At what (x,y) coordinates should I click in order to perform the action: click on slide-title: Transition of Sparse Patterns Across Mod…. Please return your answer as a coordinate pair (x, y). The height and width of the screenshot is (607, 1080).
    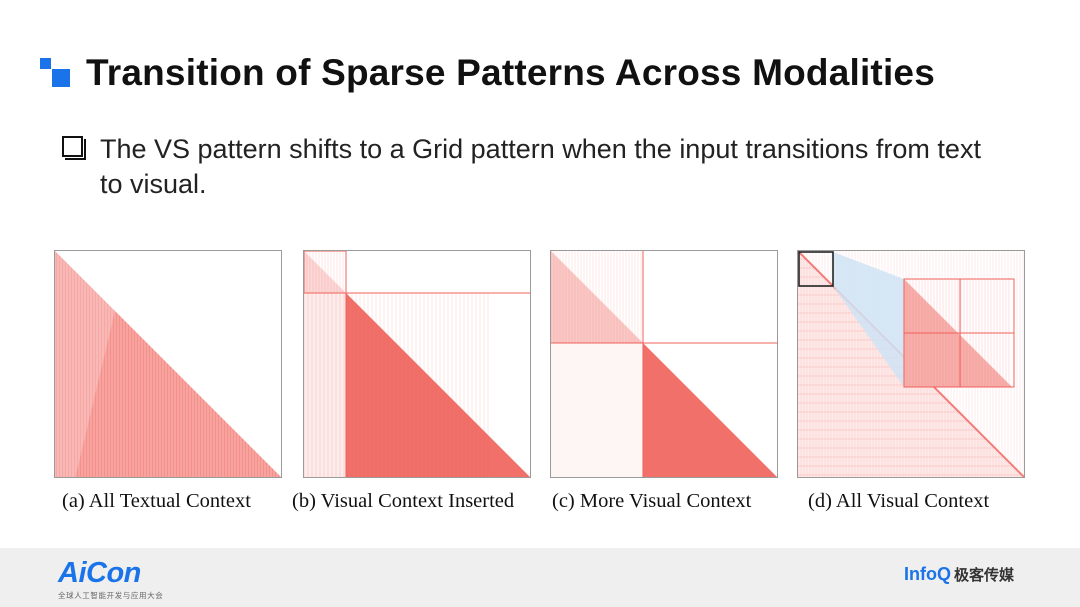
    Looking at the image, I should click on (510, 72).